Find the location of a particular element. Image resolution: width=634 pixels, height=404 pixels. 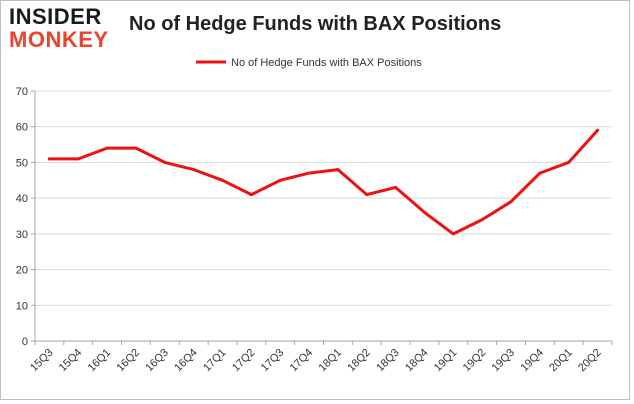

insider-monkey-logo: INSIDER MONKEY is located at coordinates (65, 28).